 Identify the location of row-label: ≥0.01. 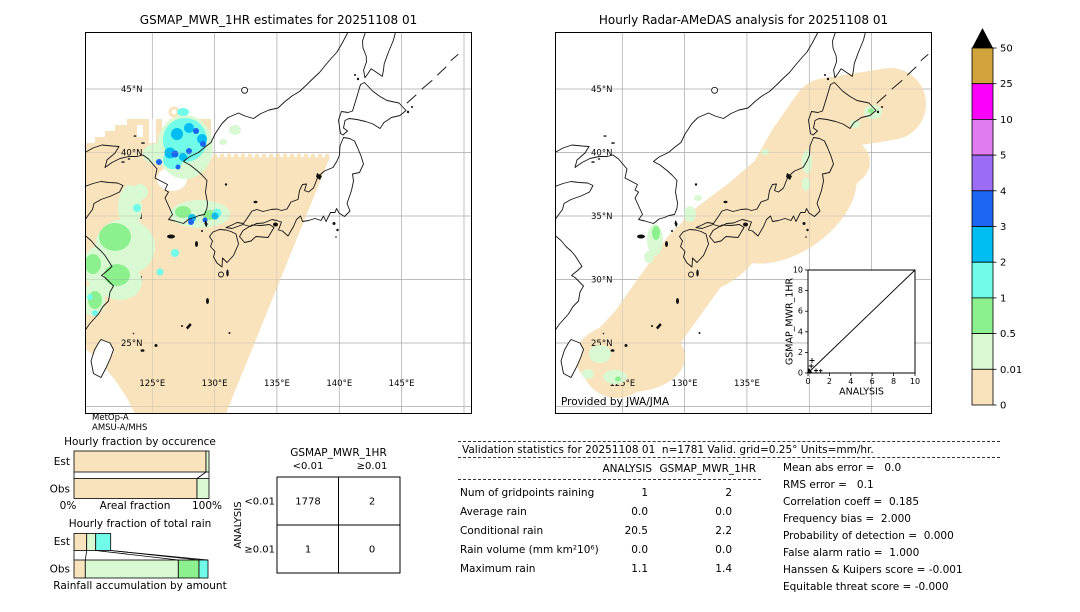
(259, 550).